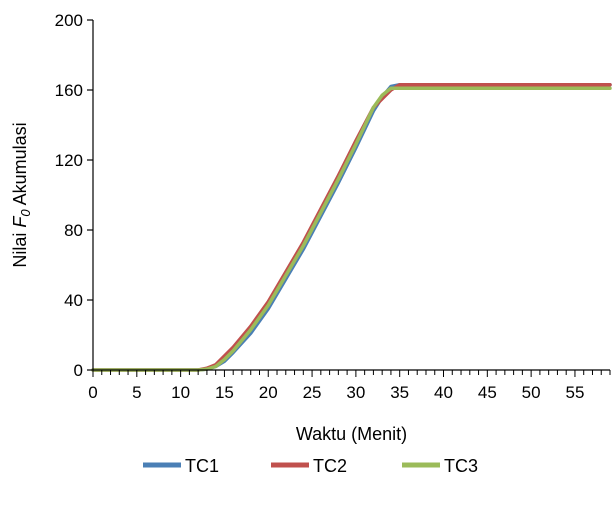 This screenshot has width=612, height=505. What do you see at coordinates (92, 392) in the screenshot?
I see `x-tick-label: 0` at bounding box center [92, 392].